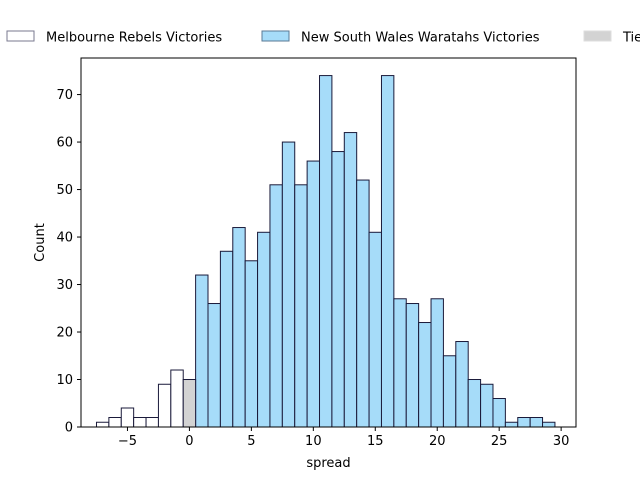 The width and height of the screenshot is (640, 480). I want to click on bar-rebels-m2, so click(164, 405).